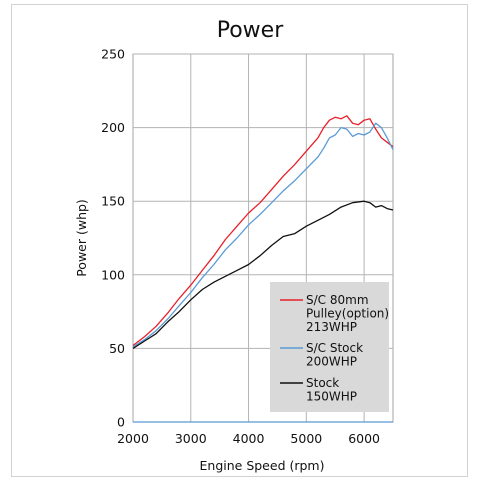 Image resolution: width=480 pixels, height=480 pixels. What do you see at coordinates (113, 238) in the screenshot?
I see `y-tick-labels: 0 50 100 150 200 250` at bounding box center [113, 238].